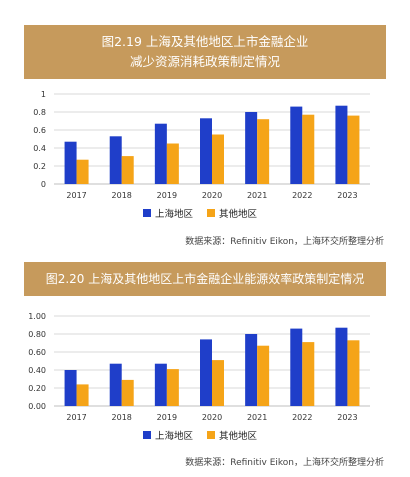 This screenshot has height=477, width=410. I want to click on chart2-xtick-label: 2021, so click(257, 417).